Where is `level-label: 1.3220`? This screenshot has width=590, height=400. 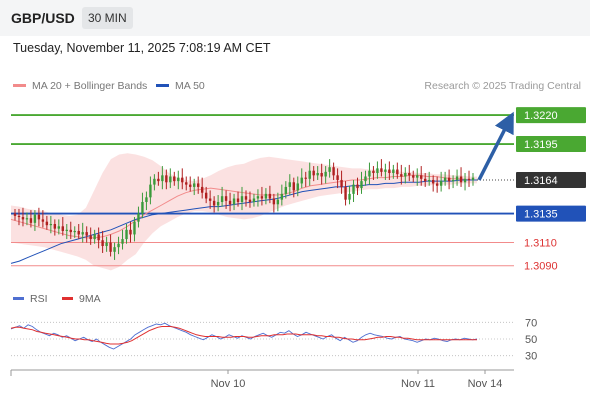
level-label: 1.3220 is located at coordinates (541, 116).